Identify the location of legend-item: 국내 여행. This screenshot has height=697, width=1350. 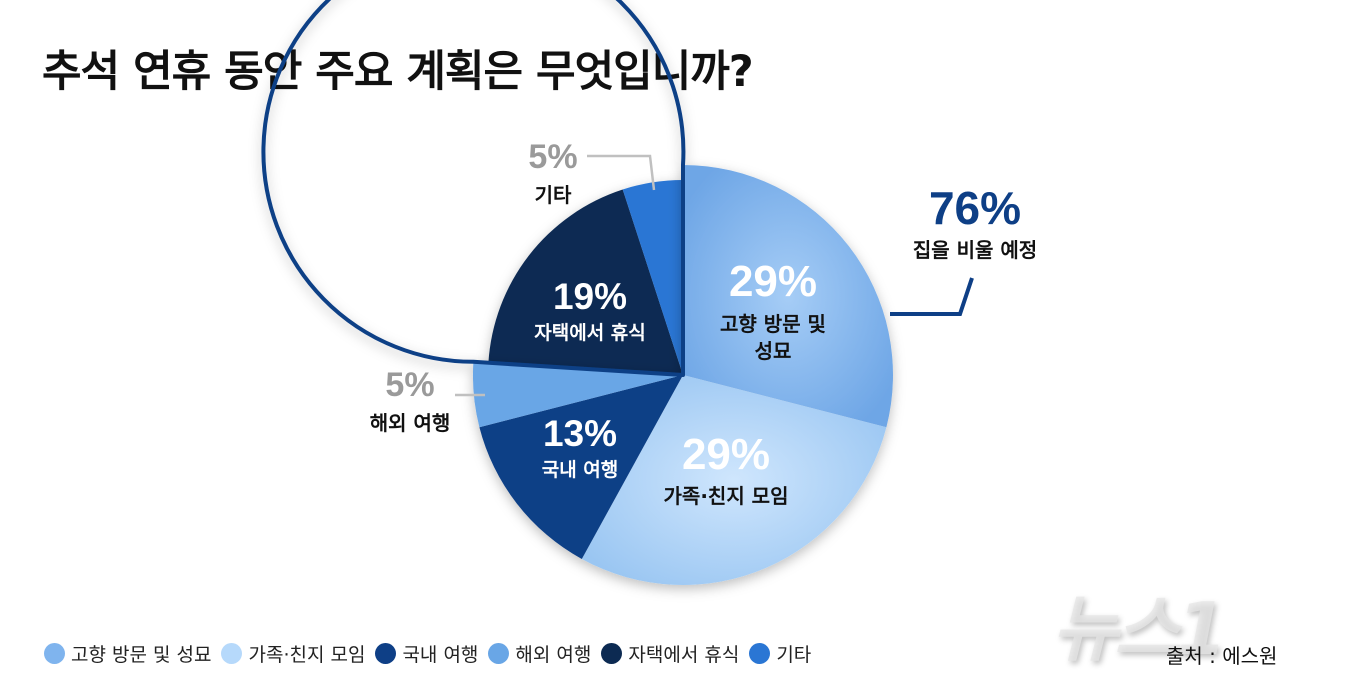
(426, 653).